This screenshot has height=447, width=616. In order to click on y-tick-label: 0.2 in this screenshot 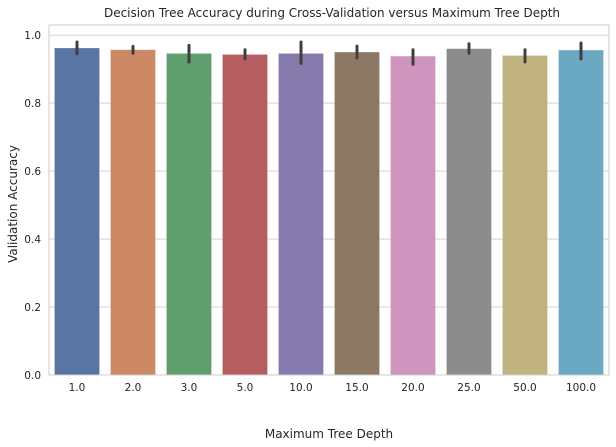, I will do `click(32, 308)`.